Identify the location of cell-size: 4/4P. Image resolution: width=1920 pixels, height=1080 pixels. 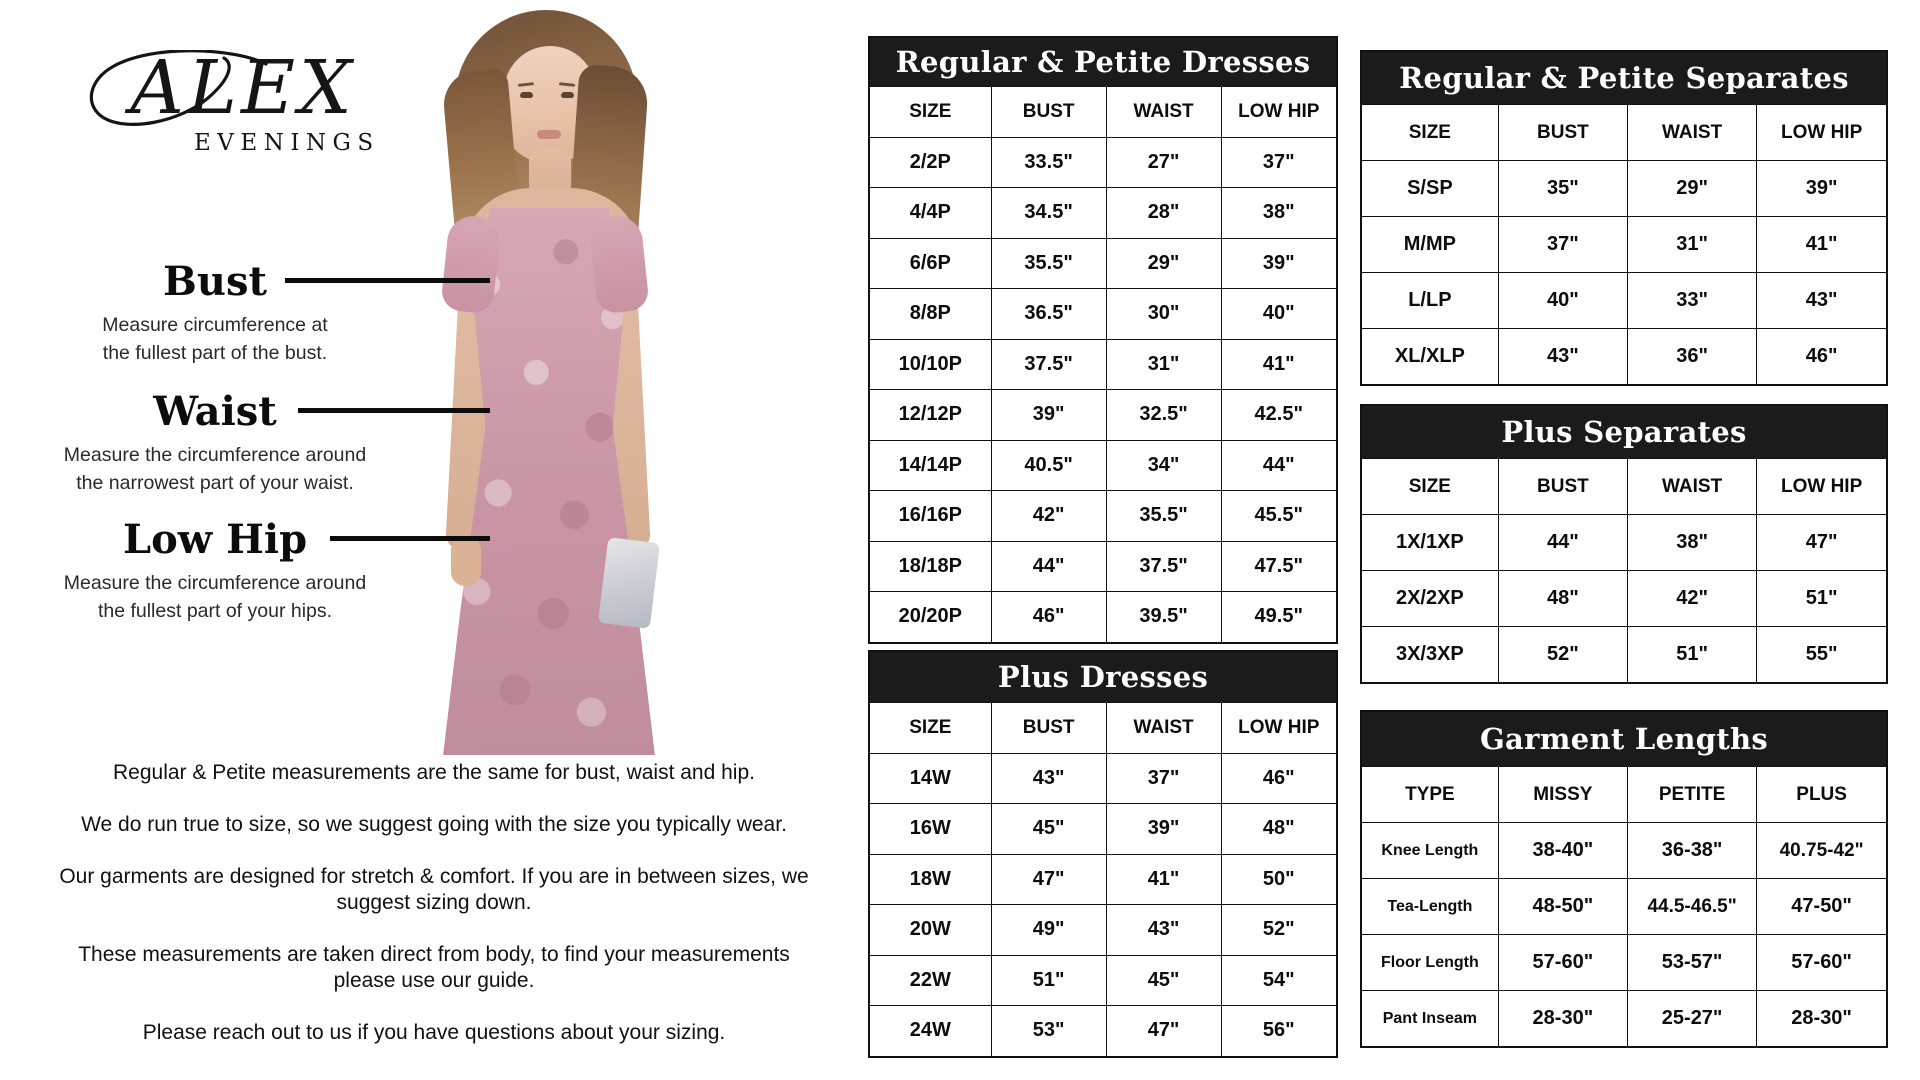
(931, 213).